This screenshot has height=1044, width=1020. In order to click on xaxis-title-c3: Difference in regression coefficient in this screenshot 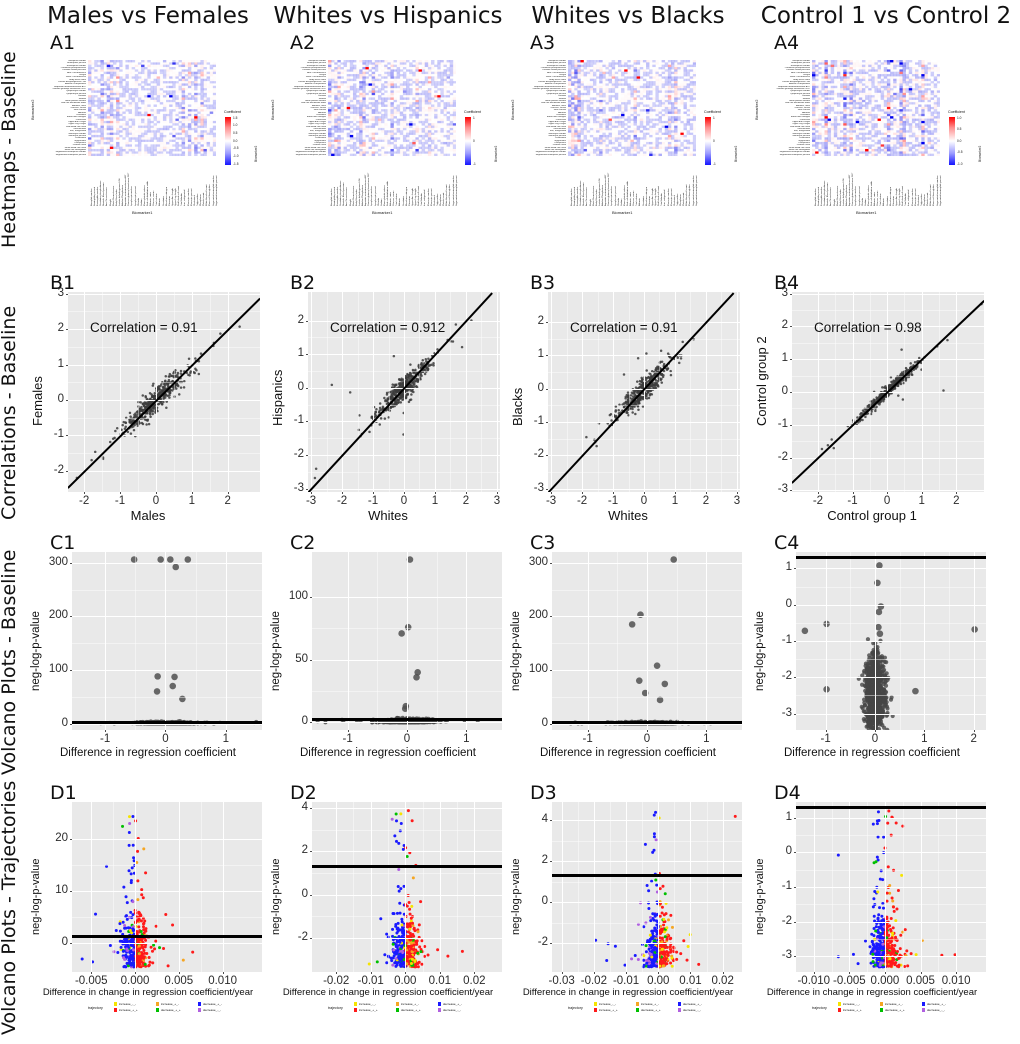, I will do `click(627, 753)`.